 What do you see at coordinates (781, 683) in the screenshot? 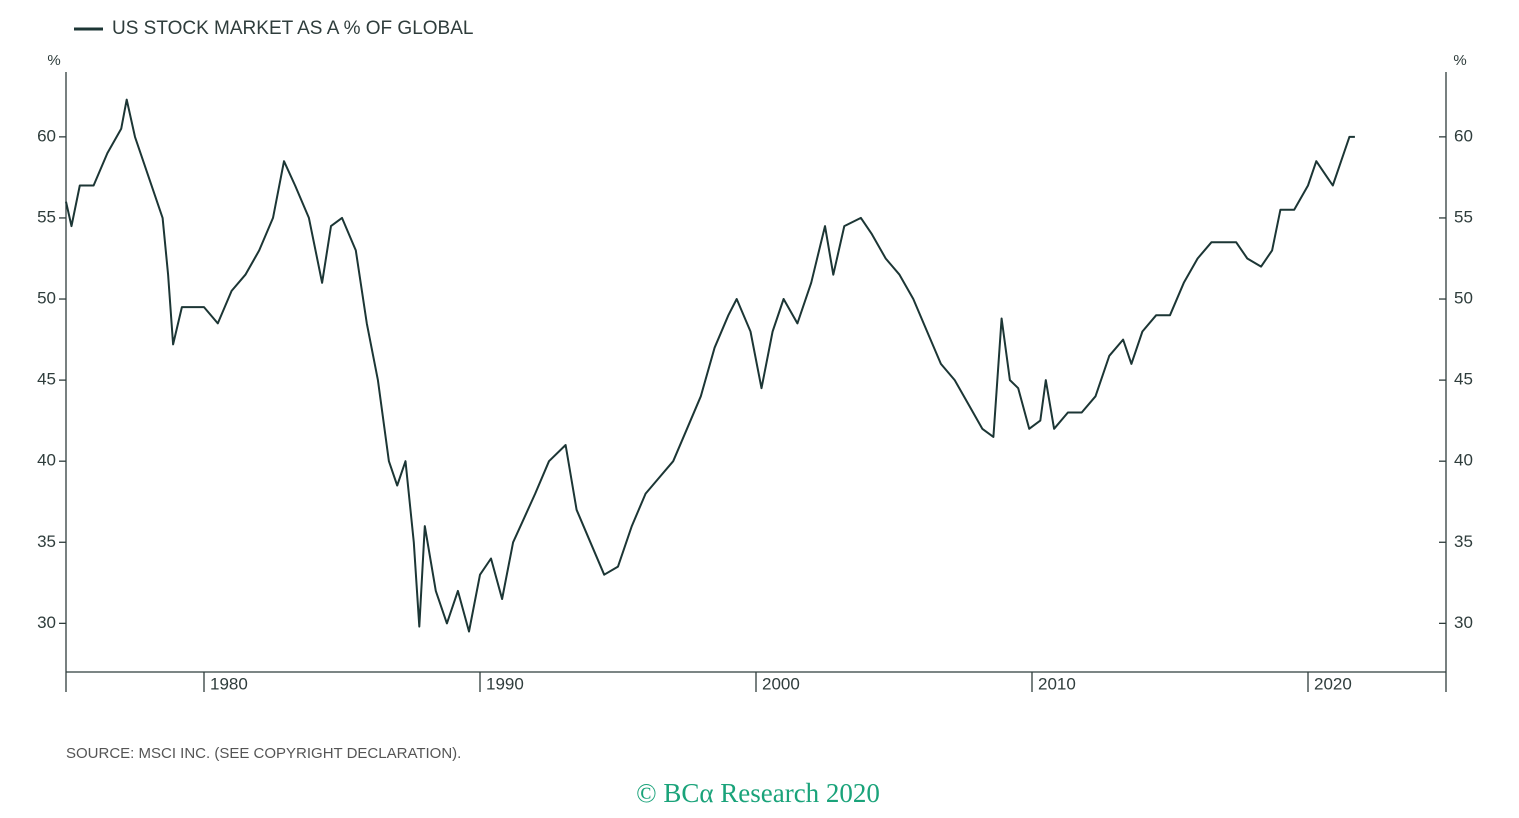
I see `x-tick-label: 2000` at bounding box center [781, 683].